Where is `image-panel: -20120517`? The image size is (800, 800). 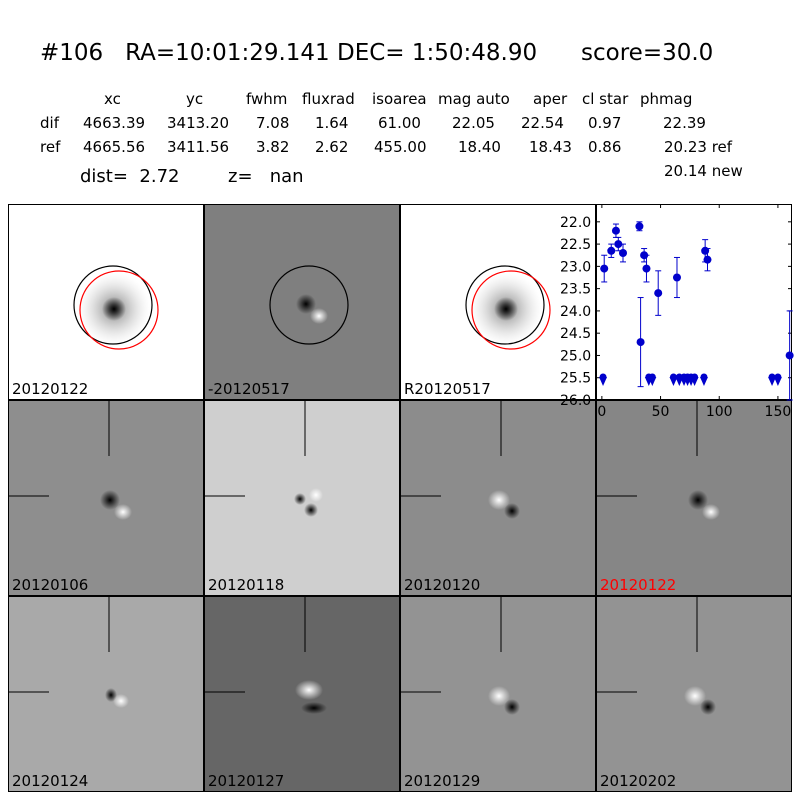
image-panel: -20120517 is located at coordinates (302, 302).